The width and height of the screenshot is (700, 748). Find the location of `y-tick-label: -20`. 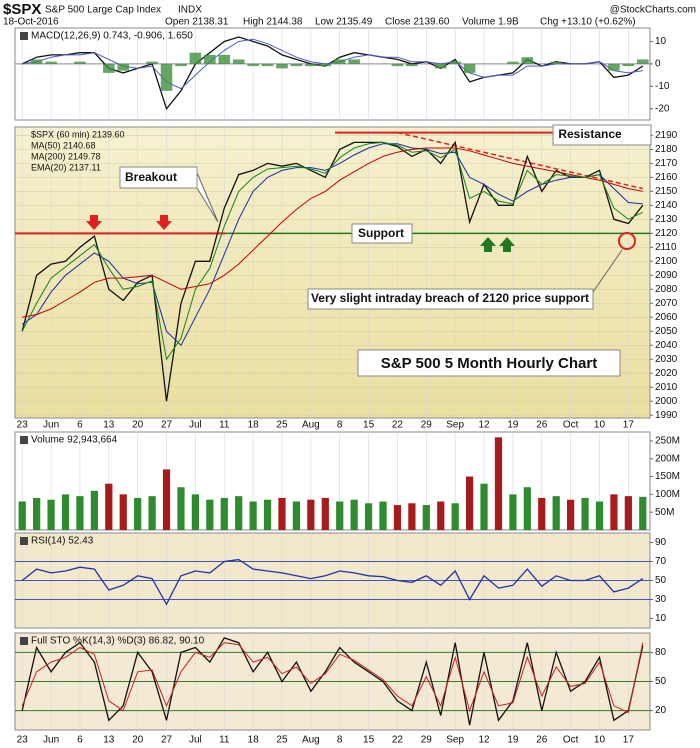

y-tick-label: -20 is located at coordinates (662, 108).